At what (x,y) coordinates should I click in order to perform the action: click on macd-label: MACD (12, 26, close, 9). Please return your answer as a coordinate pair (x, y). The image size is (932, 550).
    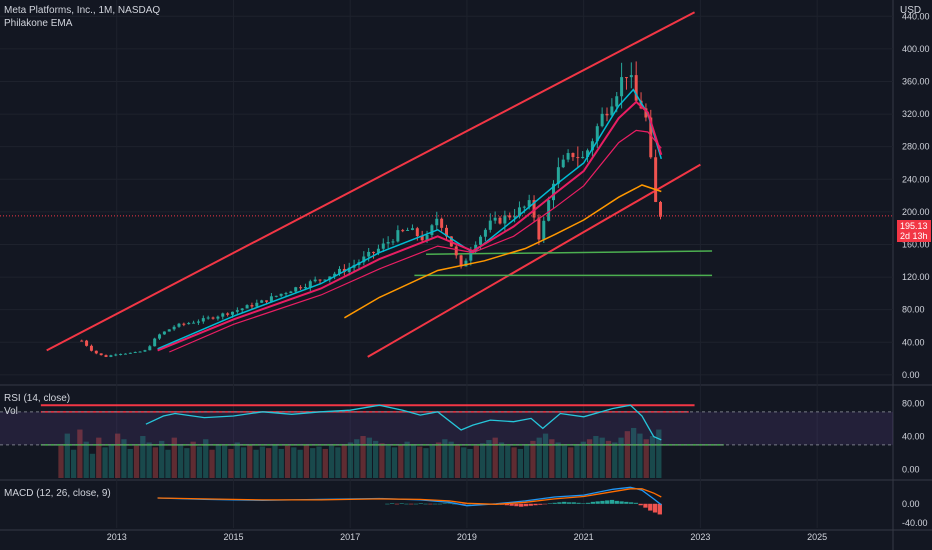
    Looking at the image, I should click on (57, 493).